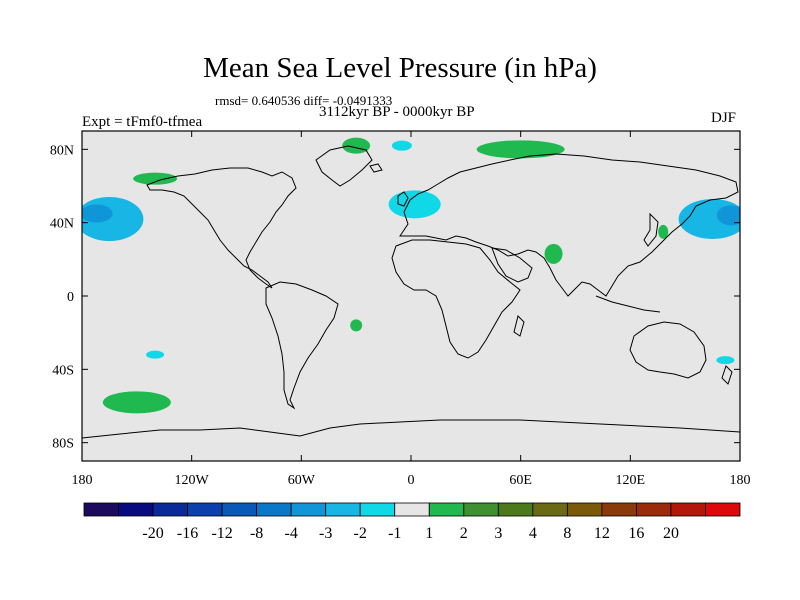  I want to click on japan-coast, so click(651, 229).